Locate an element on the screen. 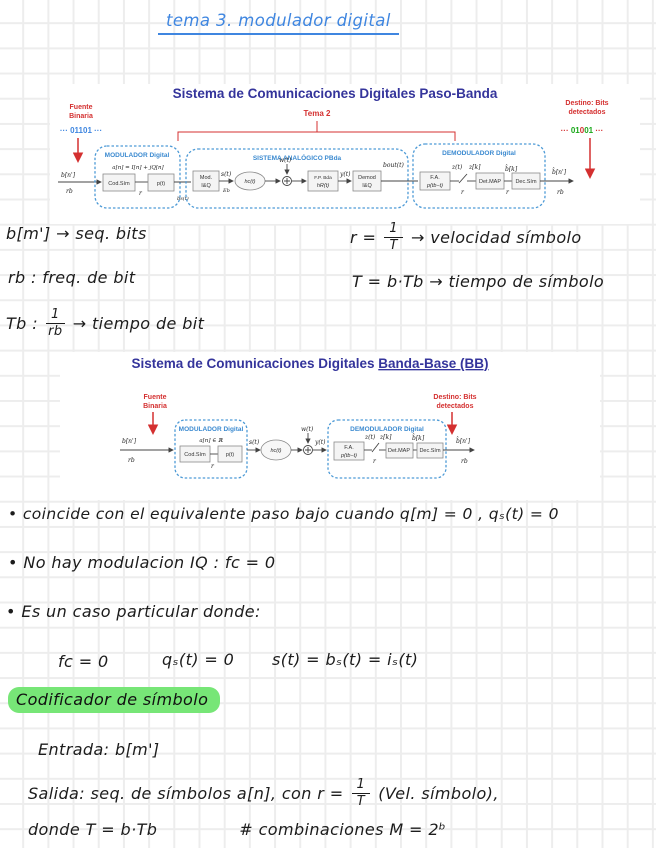 Image resolution: width=656 pixels, height=848 pixels. adder is located at coordinates (308, 450).